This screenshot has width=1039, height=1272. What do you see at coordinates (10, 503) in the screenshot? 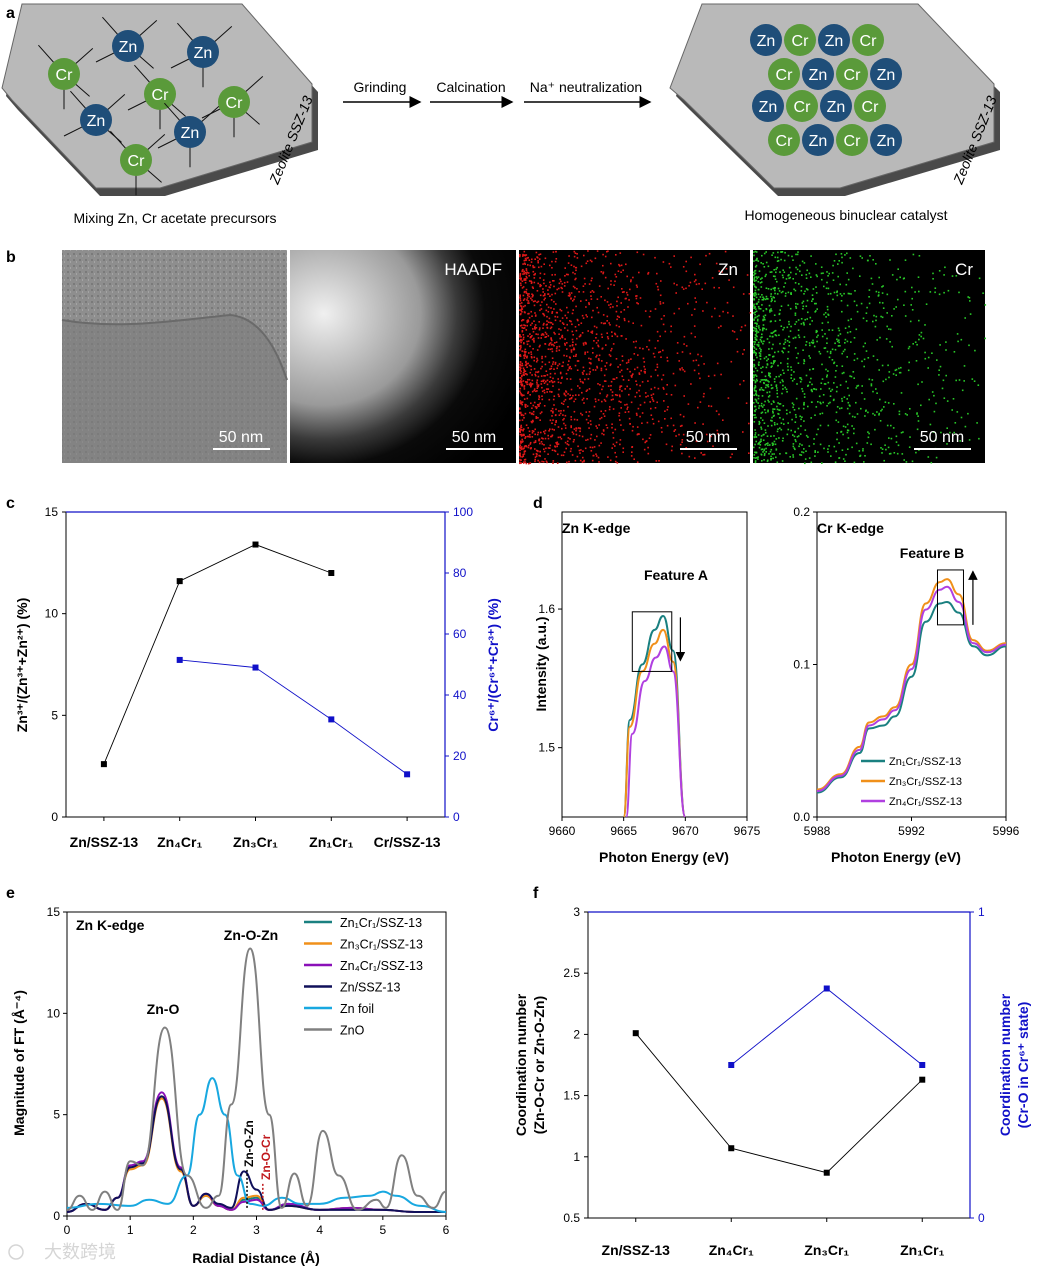
I see `panel-c-letter: c` at bounding box center [10, 503].